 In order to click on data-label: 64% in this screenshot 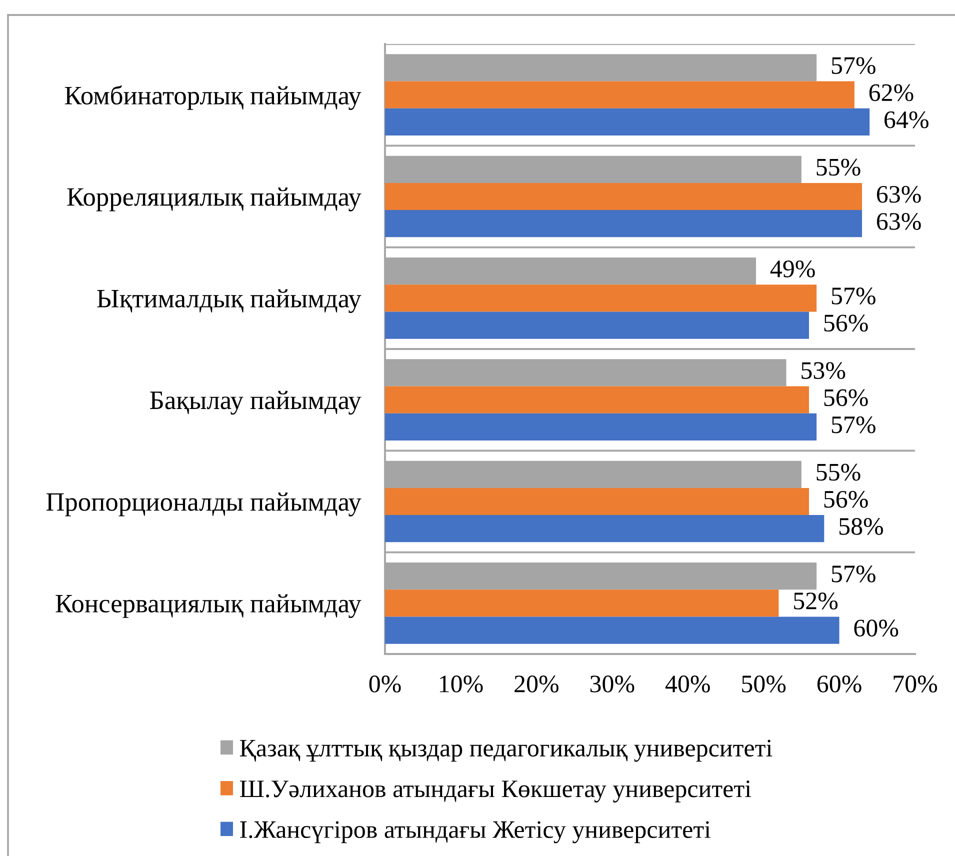, I will do `click(906, 119)`.